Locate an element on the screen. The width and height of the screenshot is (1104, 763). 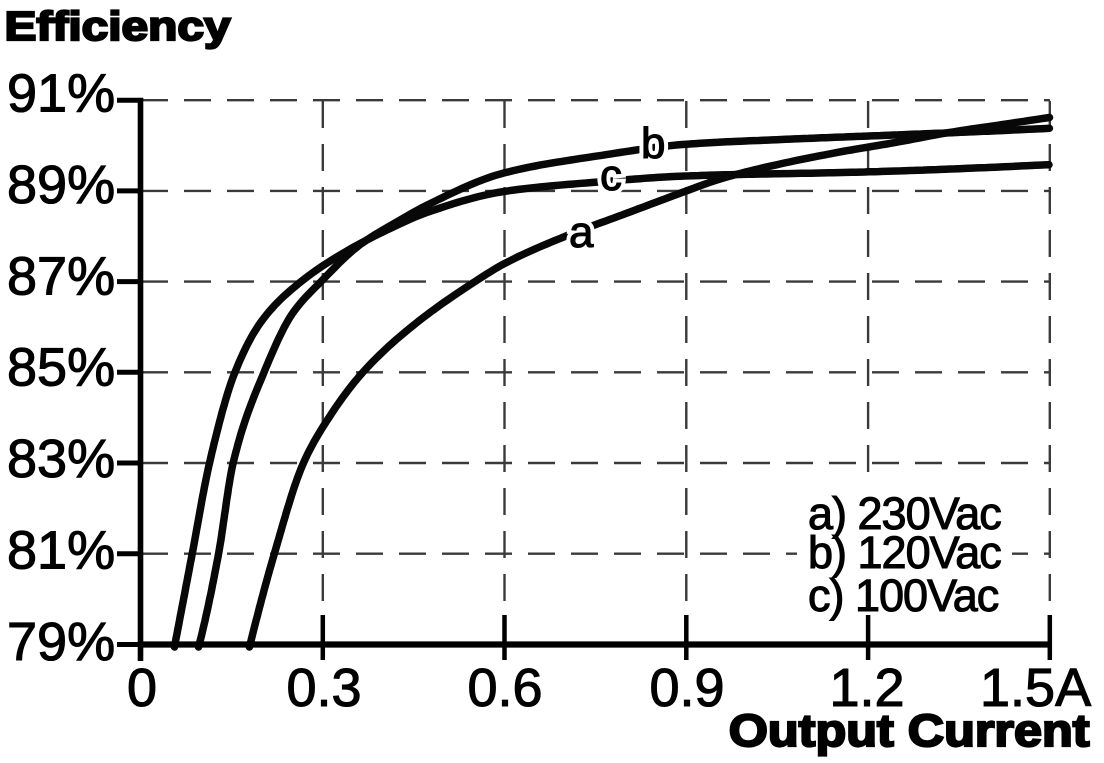
svg-text: 1.2 is located at coordinates (866, 688).